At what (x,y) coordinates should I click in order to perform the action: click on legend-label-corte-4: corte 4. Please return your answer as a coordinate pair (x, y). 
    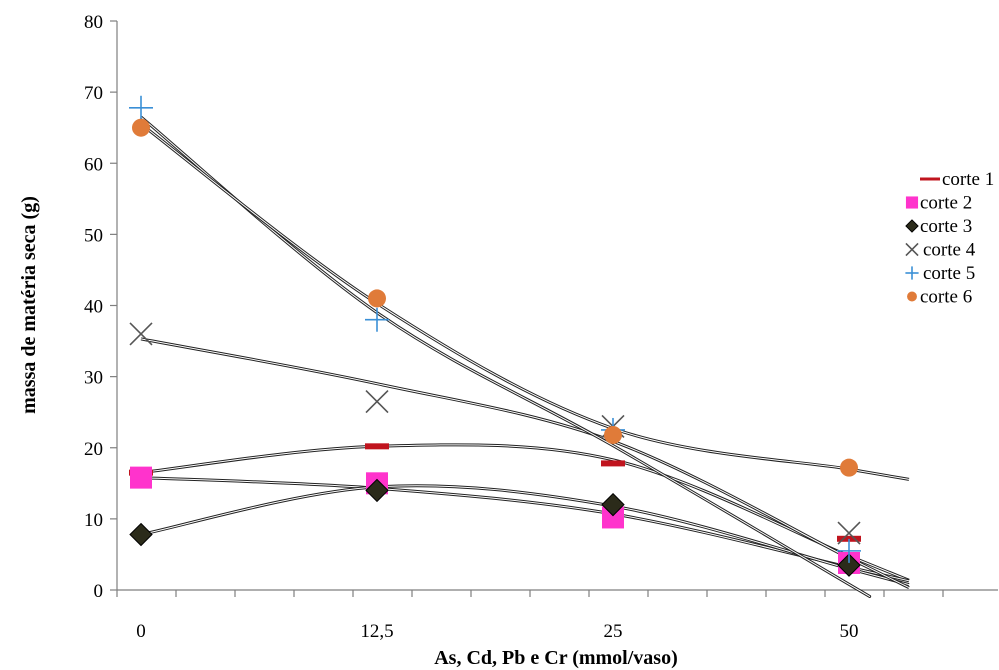
    Looking at the image, I should click on (949, 250).